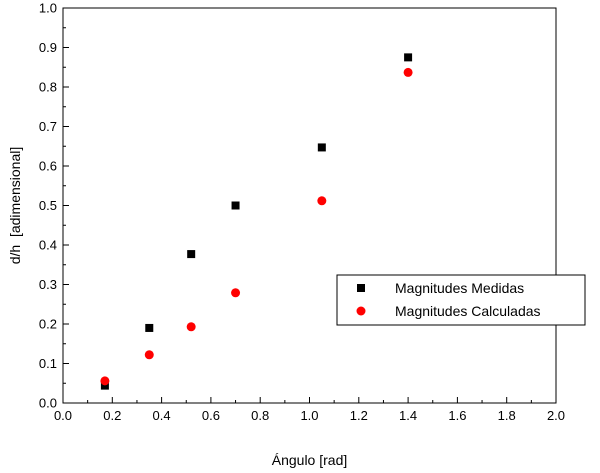 The height and width of the screenshot is (473, 600). Describe the element at coordinates (361, 288) in the screenshot. I see `legend-marker-measured` at that location.